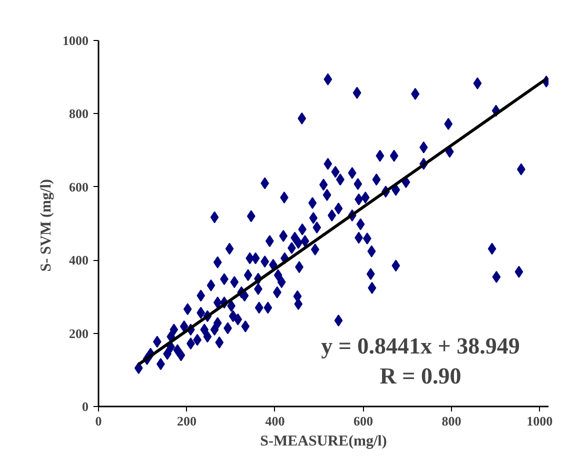  I want to click on x-tick-label: 600, so click(363, 421).